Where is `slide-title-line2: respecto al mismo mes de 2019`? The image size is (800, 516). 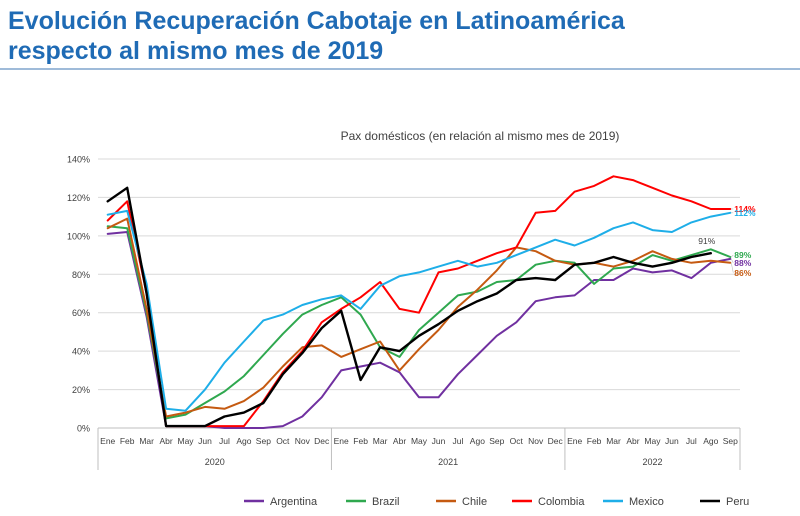
slide-title-line2: respecto al mismo mes de 2019 is located at coordinates (196, 51).